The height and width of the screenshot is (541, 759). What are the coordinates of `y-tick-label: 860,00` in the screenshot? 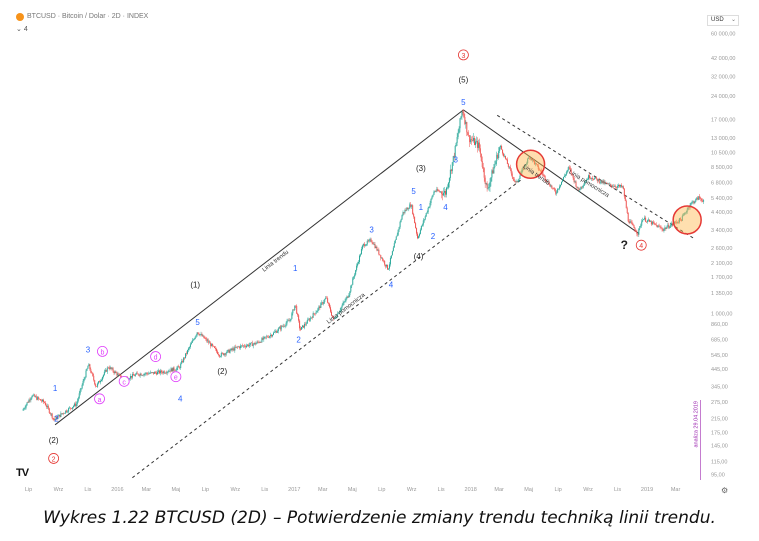 It's located at (719, 325).